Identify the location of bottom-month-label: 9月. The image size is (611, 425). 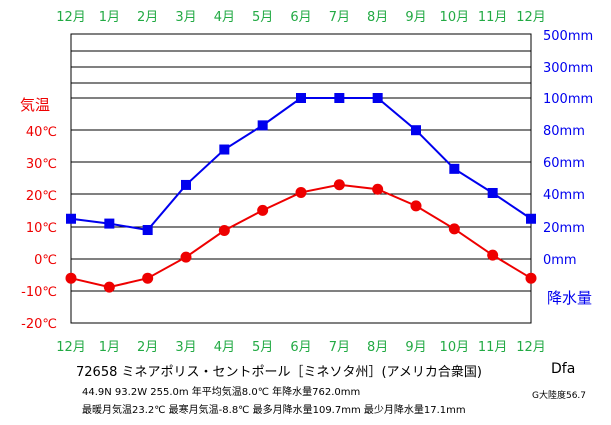
(415, 347).